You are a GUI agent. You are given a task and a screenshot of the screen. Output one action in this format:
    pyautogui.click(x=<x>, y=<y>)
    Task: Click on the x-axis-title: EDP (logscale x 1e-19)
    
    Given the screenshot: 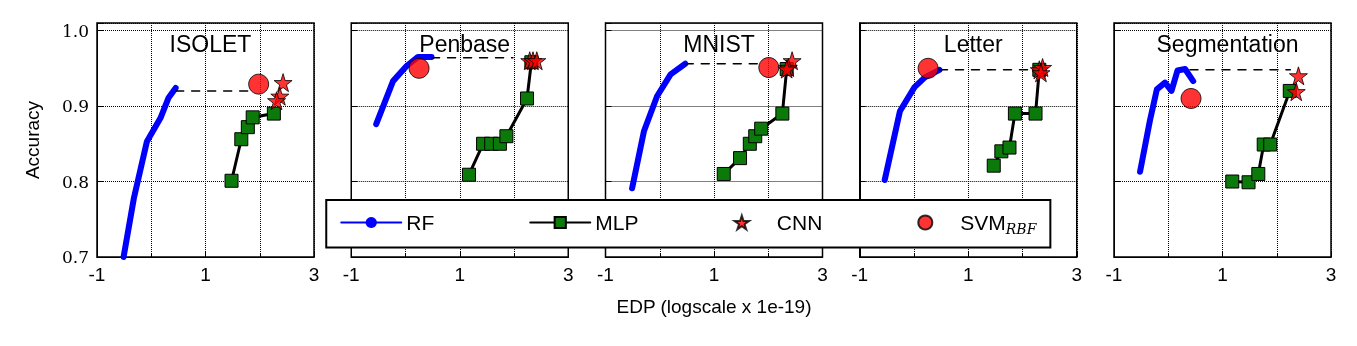 What is the action you would take?
    pyautogui.click(x=714, y=306)
    